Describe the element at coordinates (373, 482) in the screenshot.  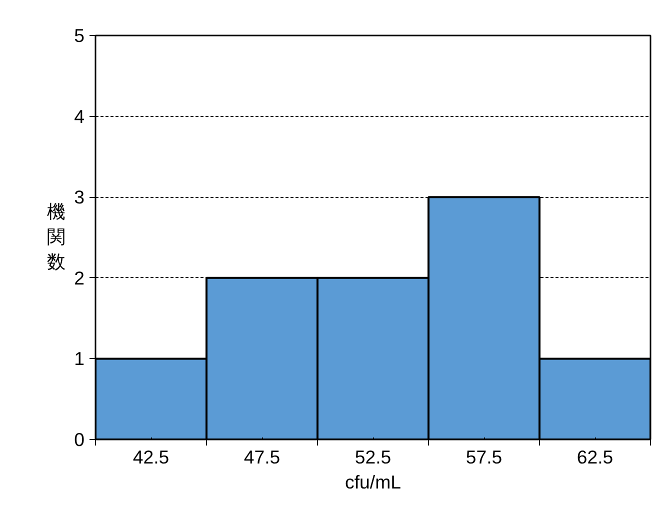
I see `x-axis-title: cfu/mL` at that location.